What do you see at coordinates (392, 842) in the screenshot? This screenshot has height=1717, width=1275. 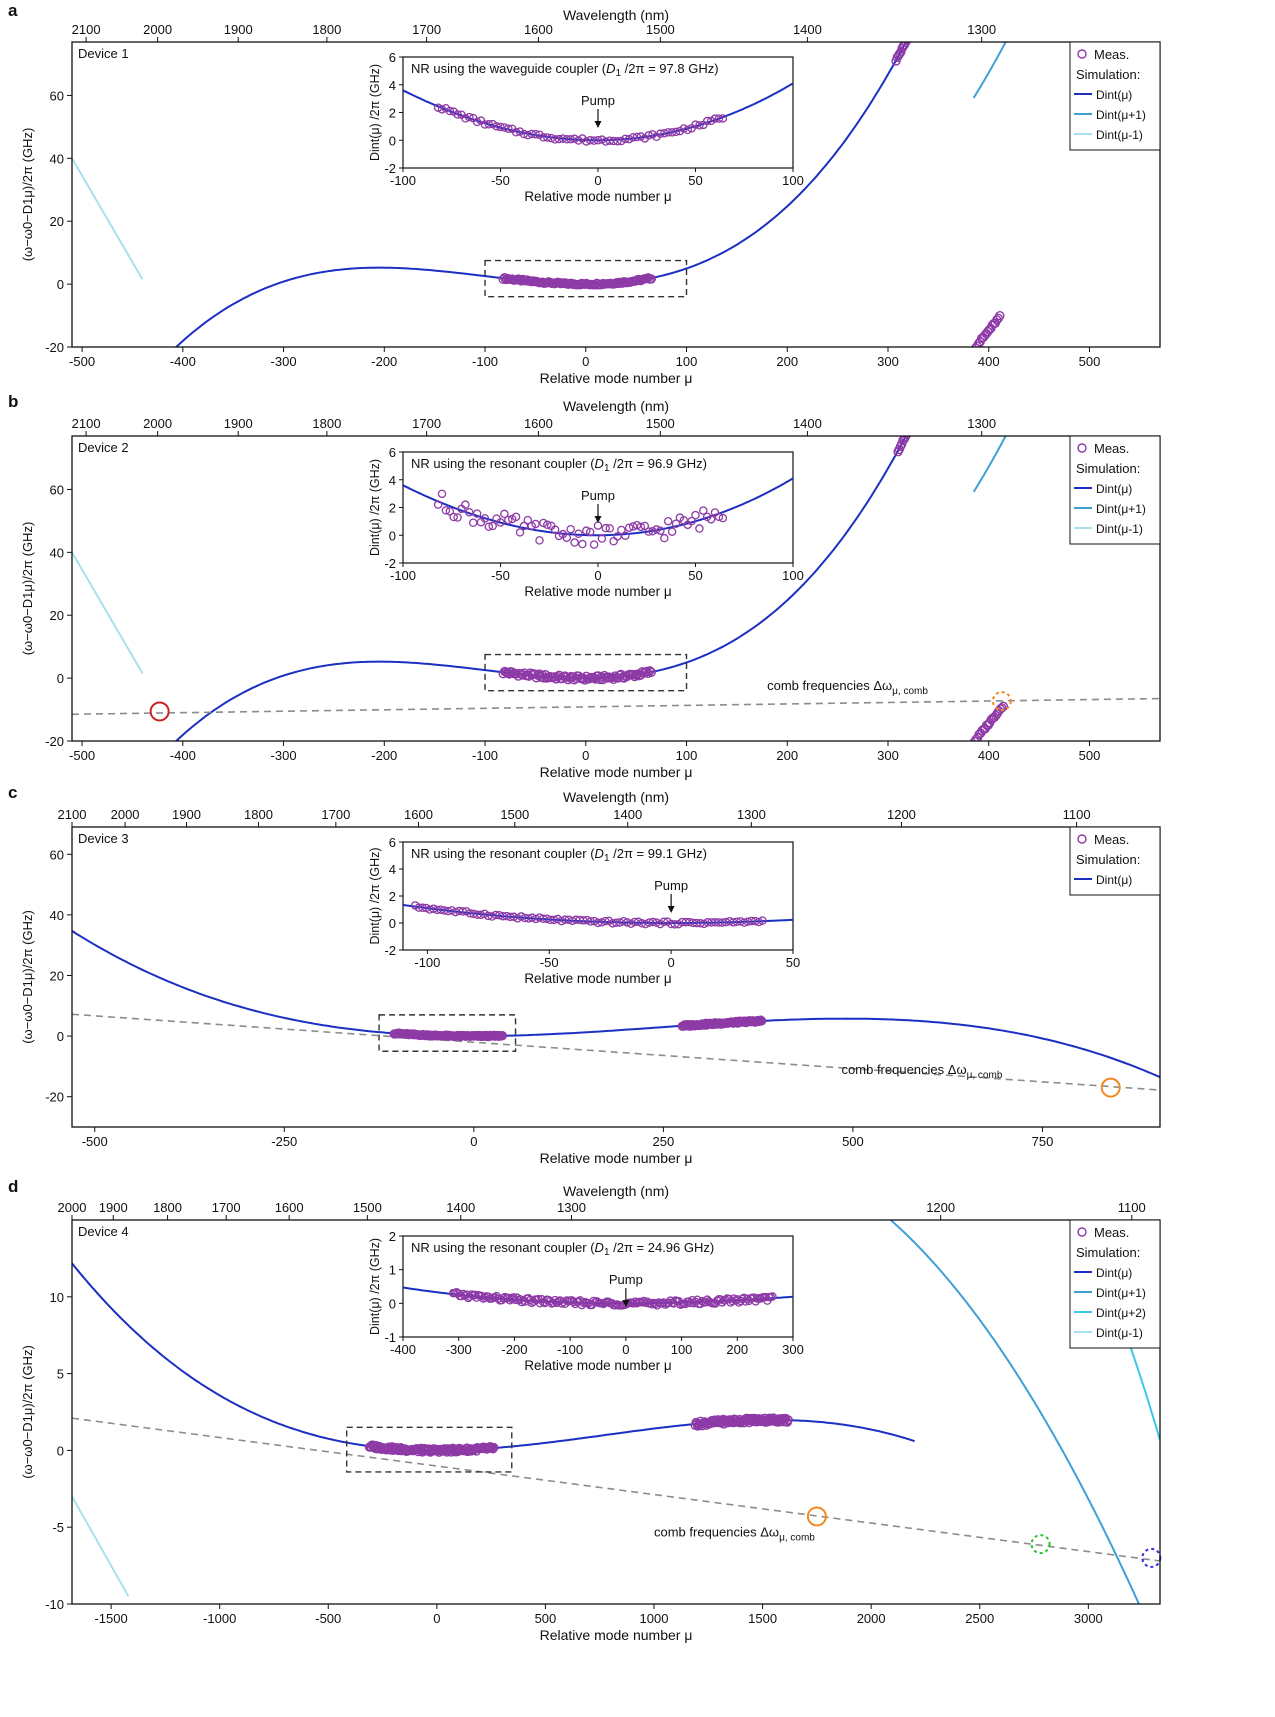 I see `inset-y-tick-label: 6` at bounding box center [392, 842].